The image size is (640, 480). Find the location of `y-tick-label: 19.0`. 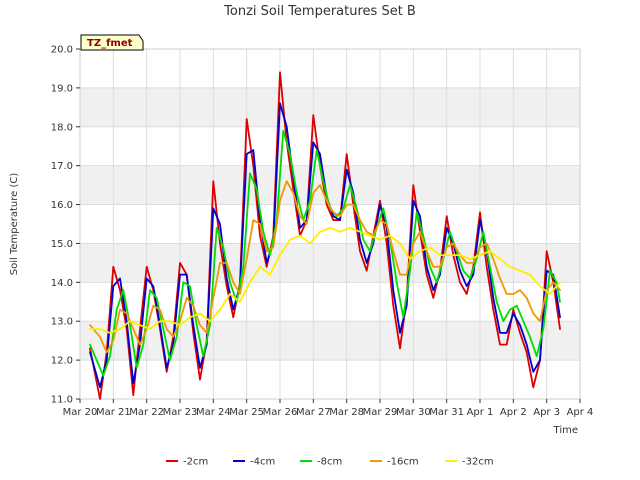

y-tick-label: 19.0 is located at coordinates (62, 88).